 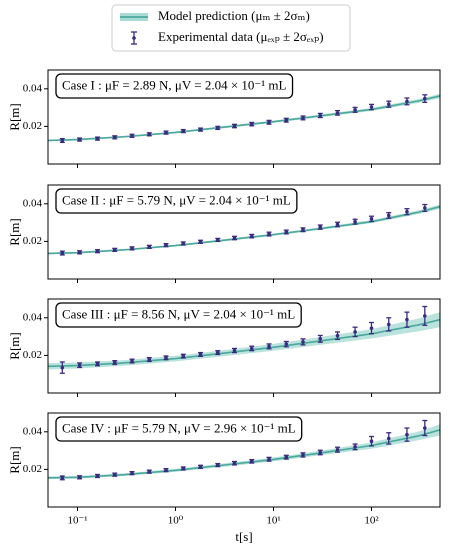 I want to click on x-tick-label: 10¹, so click(x=273, y=521).